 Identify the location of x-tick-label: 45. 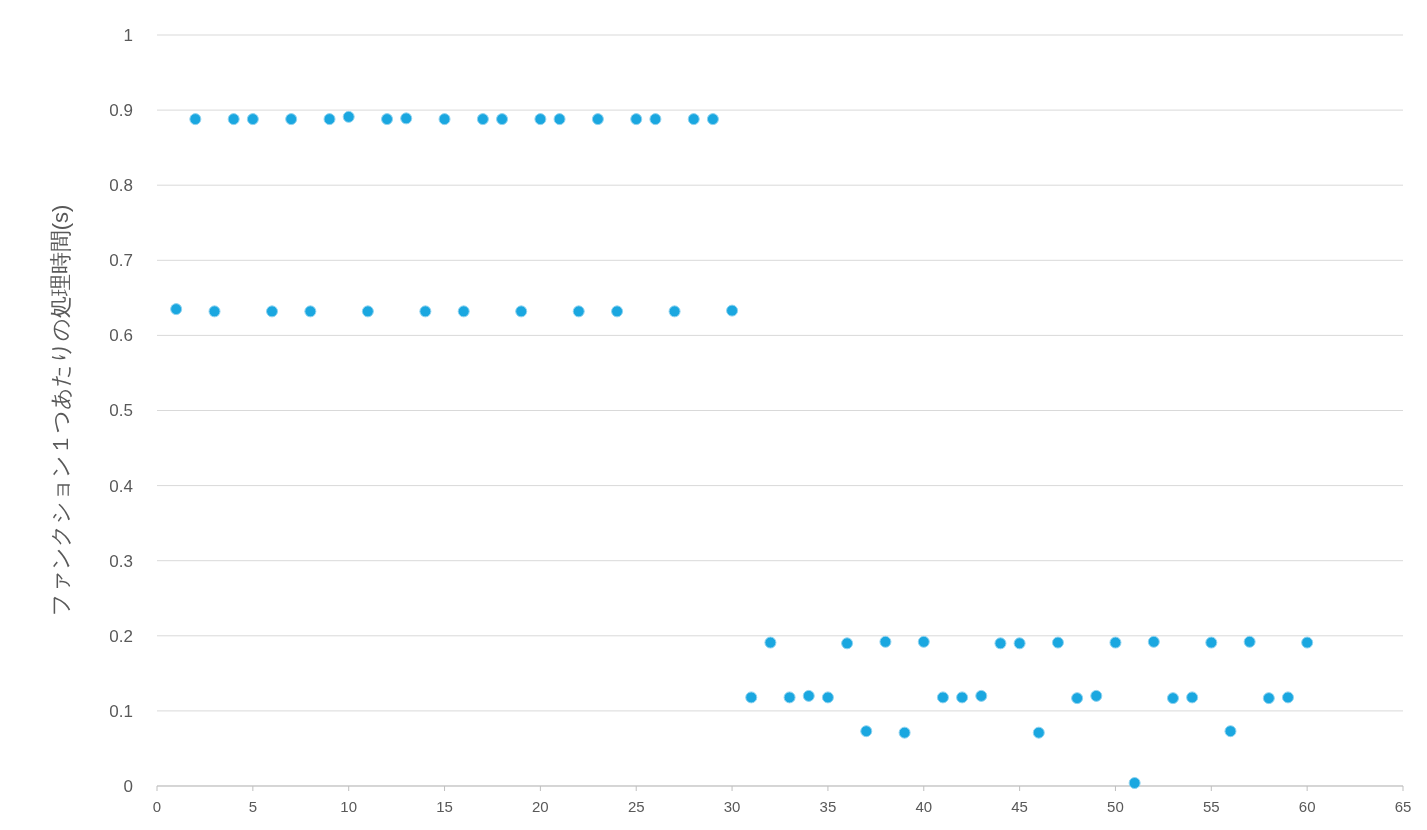
(1019, 806).